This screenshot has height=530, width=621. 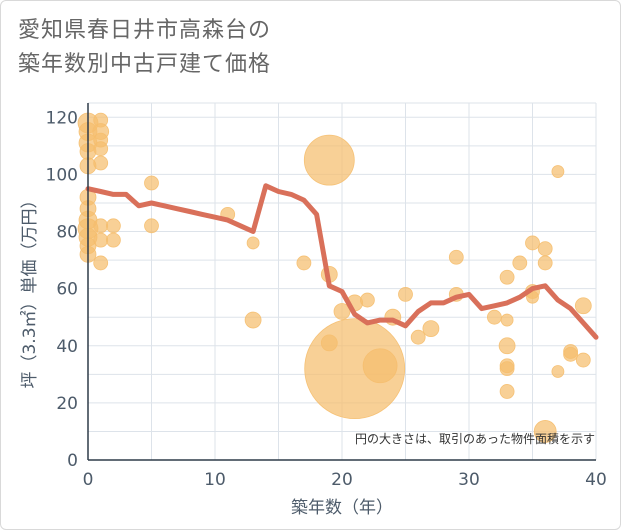 I want to click on y-tick-label: 0, so click(x=72, y=461).